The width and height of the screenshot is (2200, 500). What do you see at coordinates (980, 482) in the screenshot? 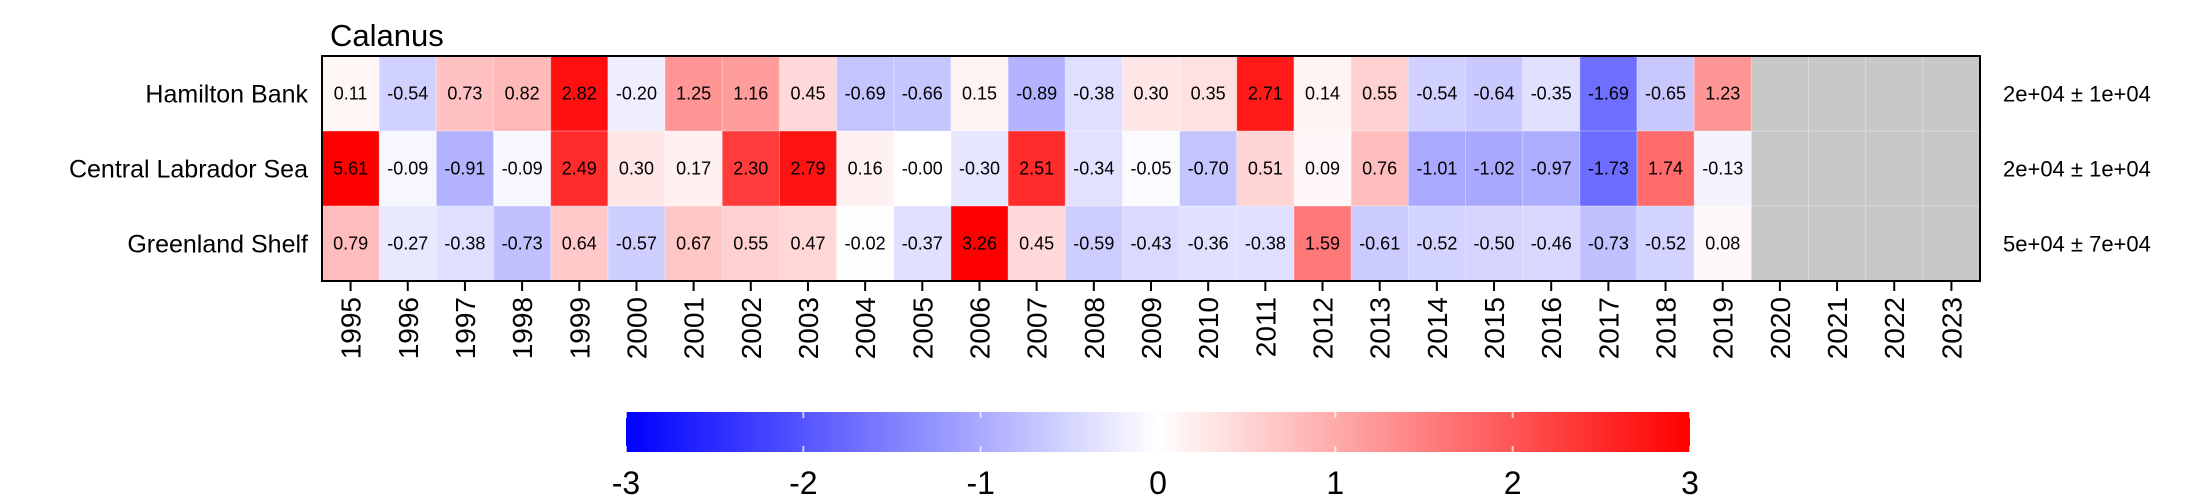
I see `colorbar-tick-label: -1` at bounding box center [980, 482].